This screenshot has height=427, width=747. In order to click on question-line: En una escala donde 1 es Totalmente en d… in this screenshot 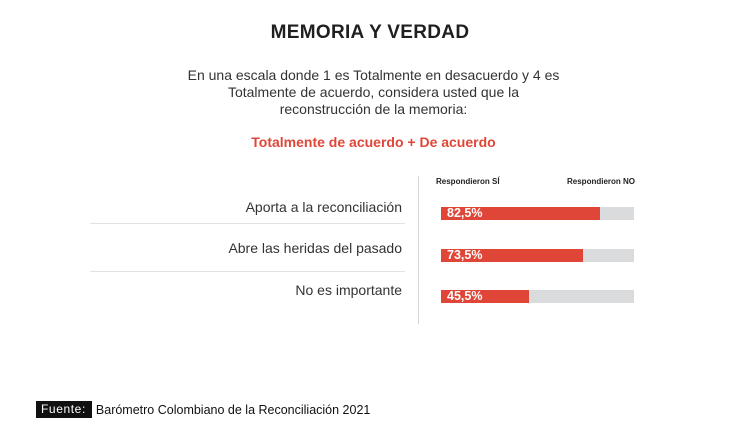, I will do `click(373, 75)`.